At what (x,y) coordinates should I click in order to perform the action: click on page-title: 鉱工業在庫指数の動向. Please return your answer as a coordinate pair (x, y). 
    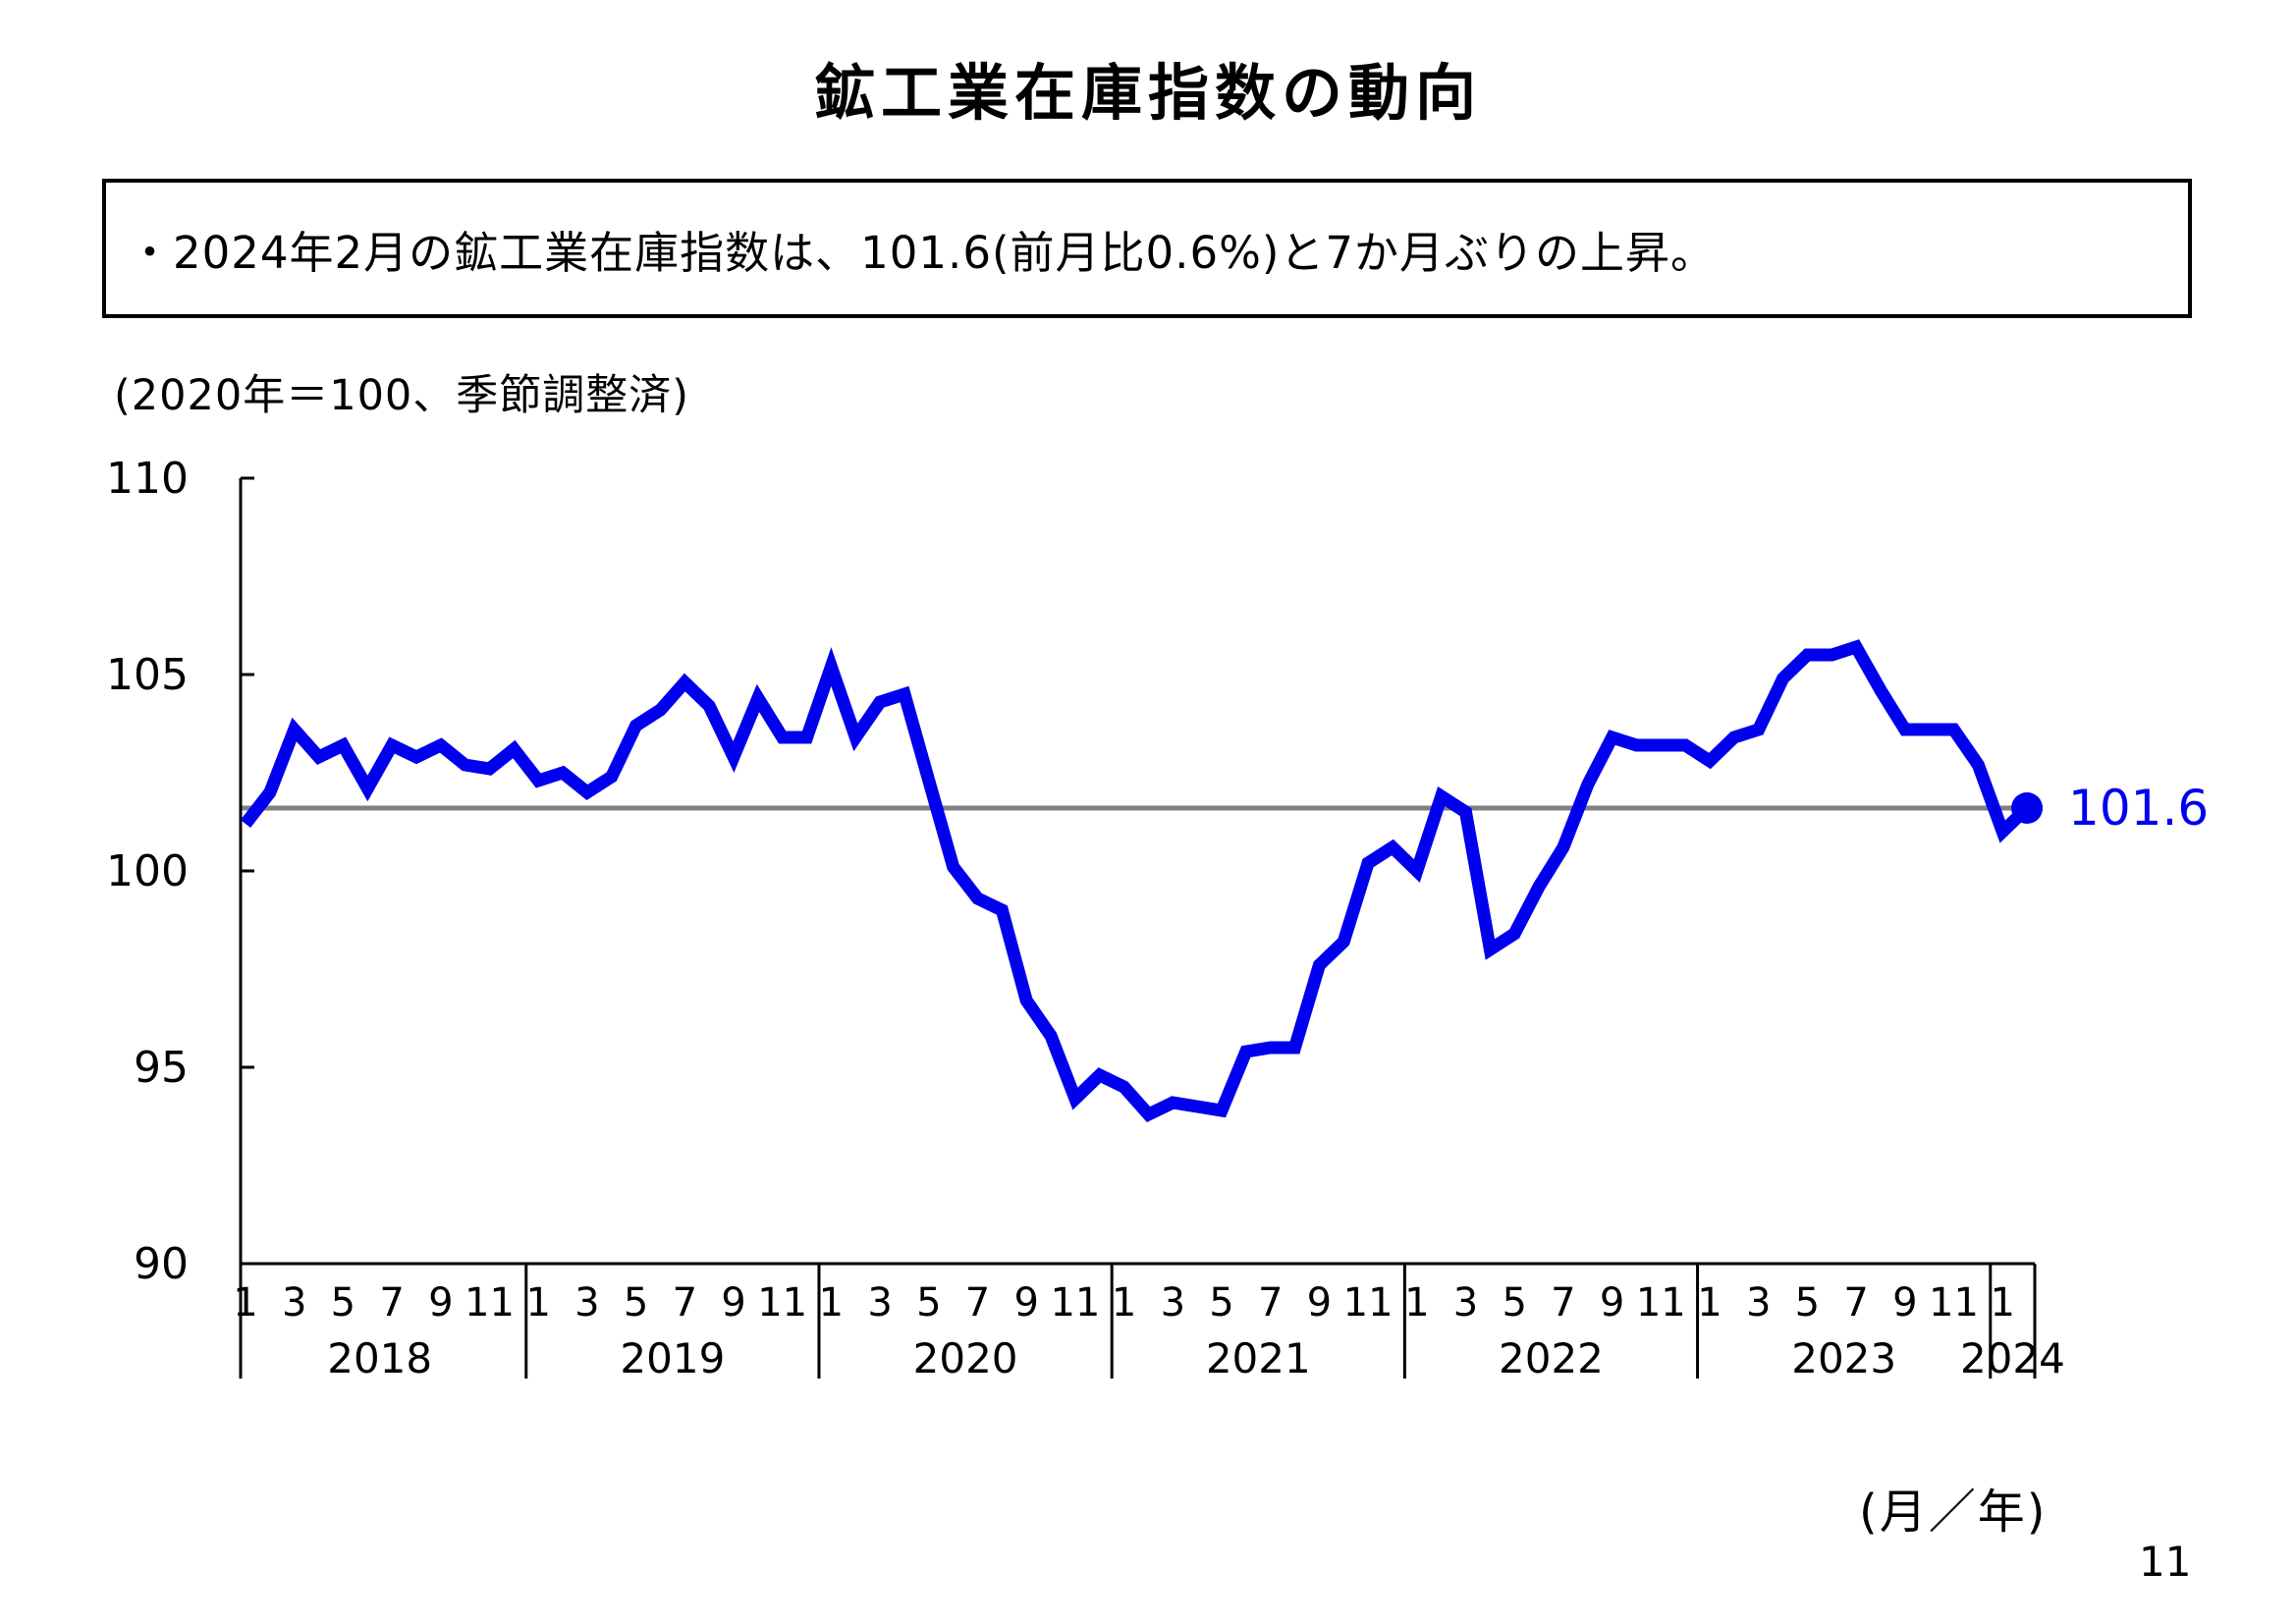
    Looking at the image, I should click on (1147, 93).